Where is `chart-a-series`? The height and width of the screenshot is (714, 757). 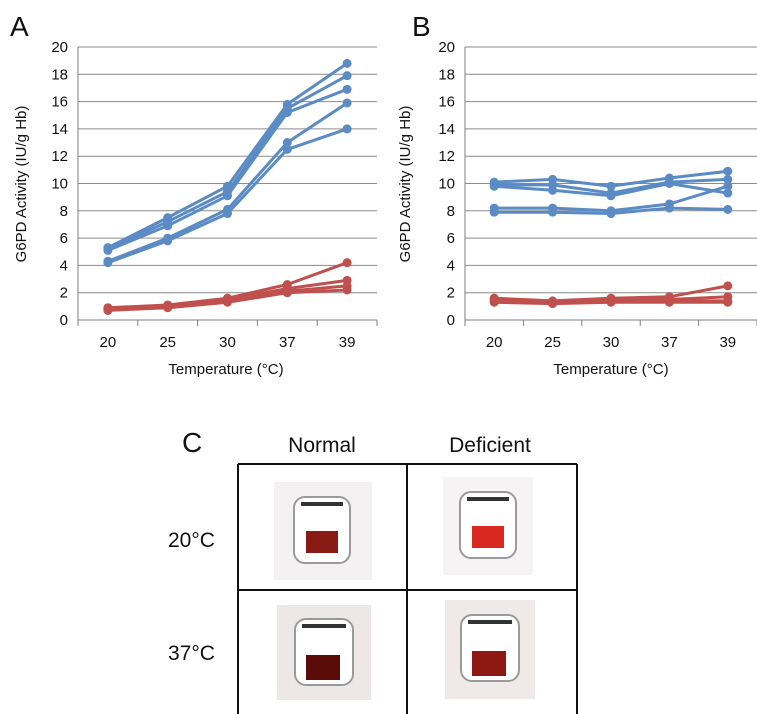 chart-a-series is located at coordinates (227, 186).